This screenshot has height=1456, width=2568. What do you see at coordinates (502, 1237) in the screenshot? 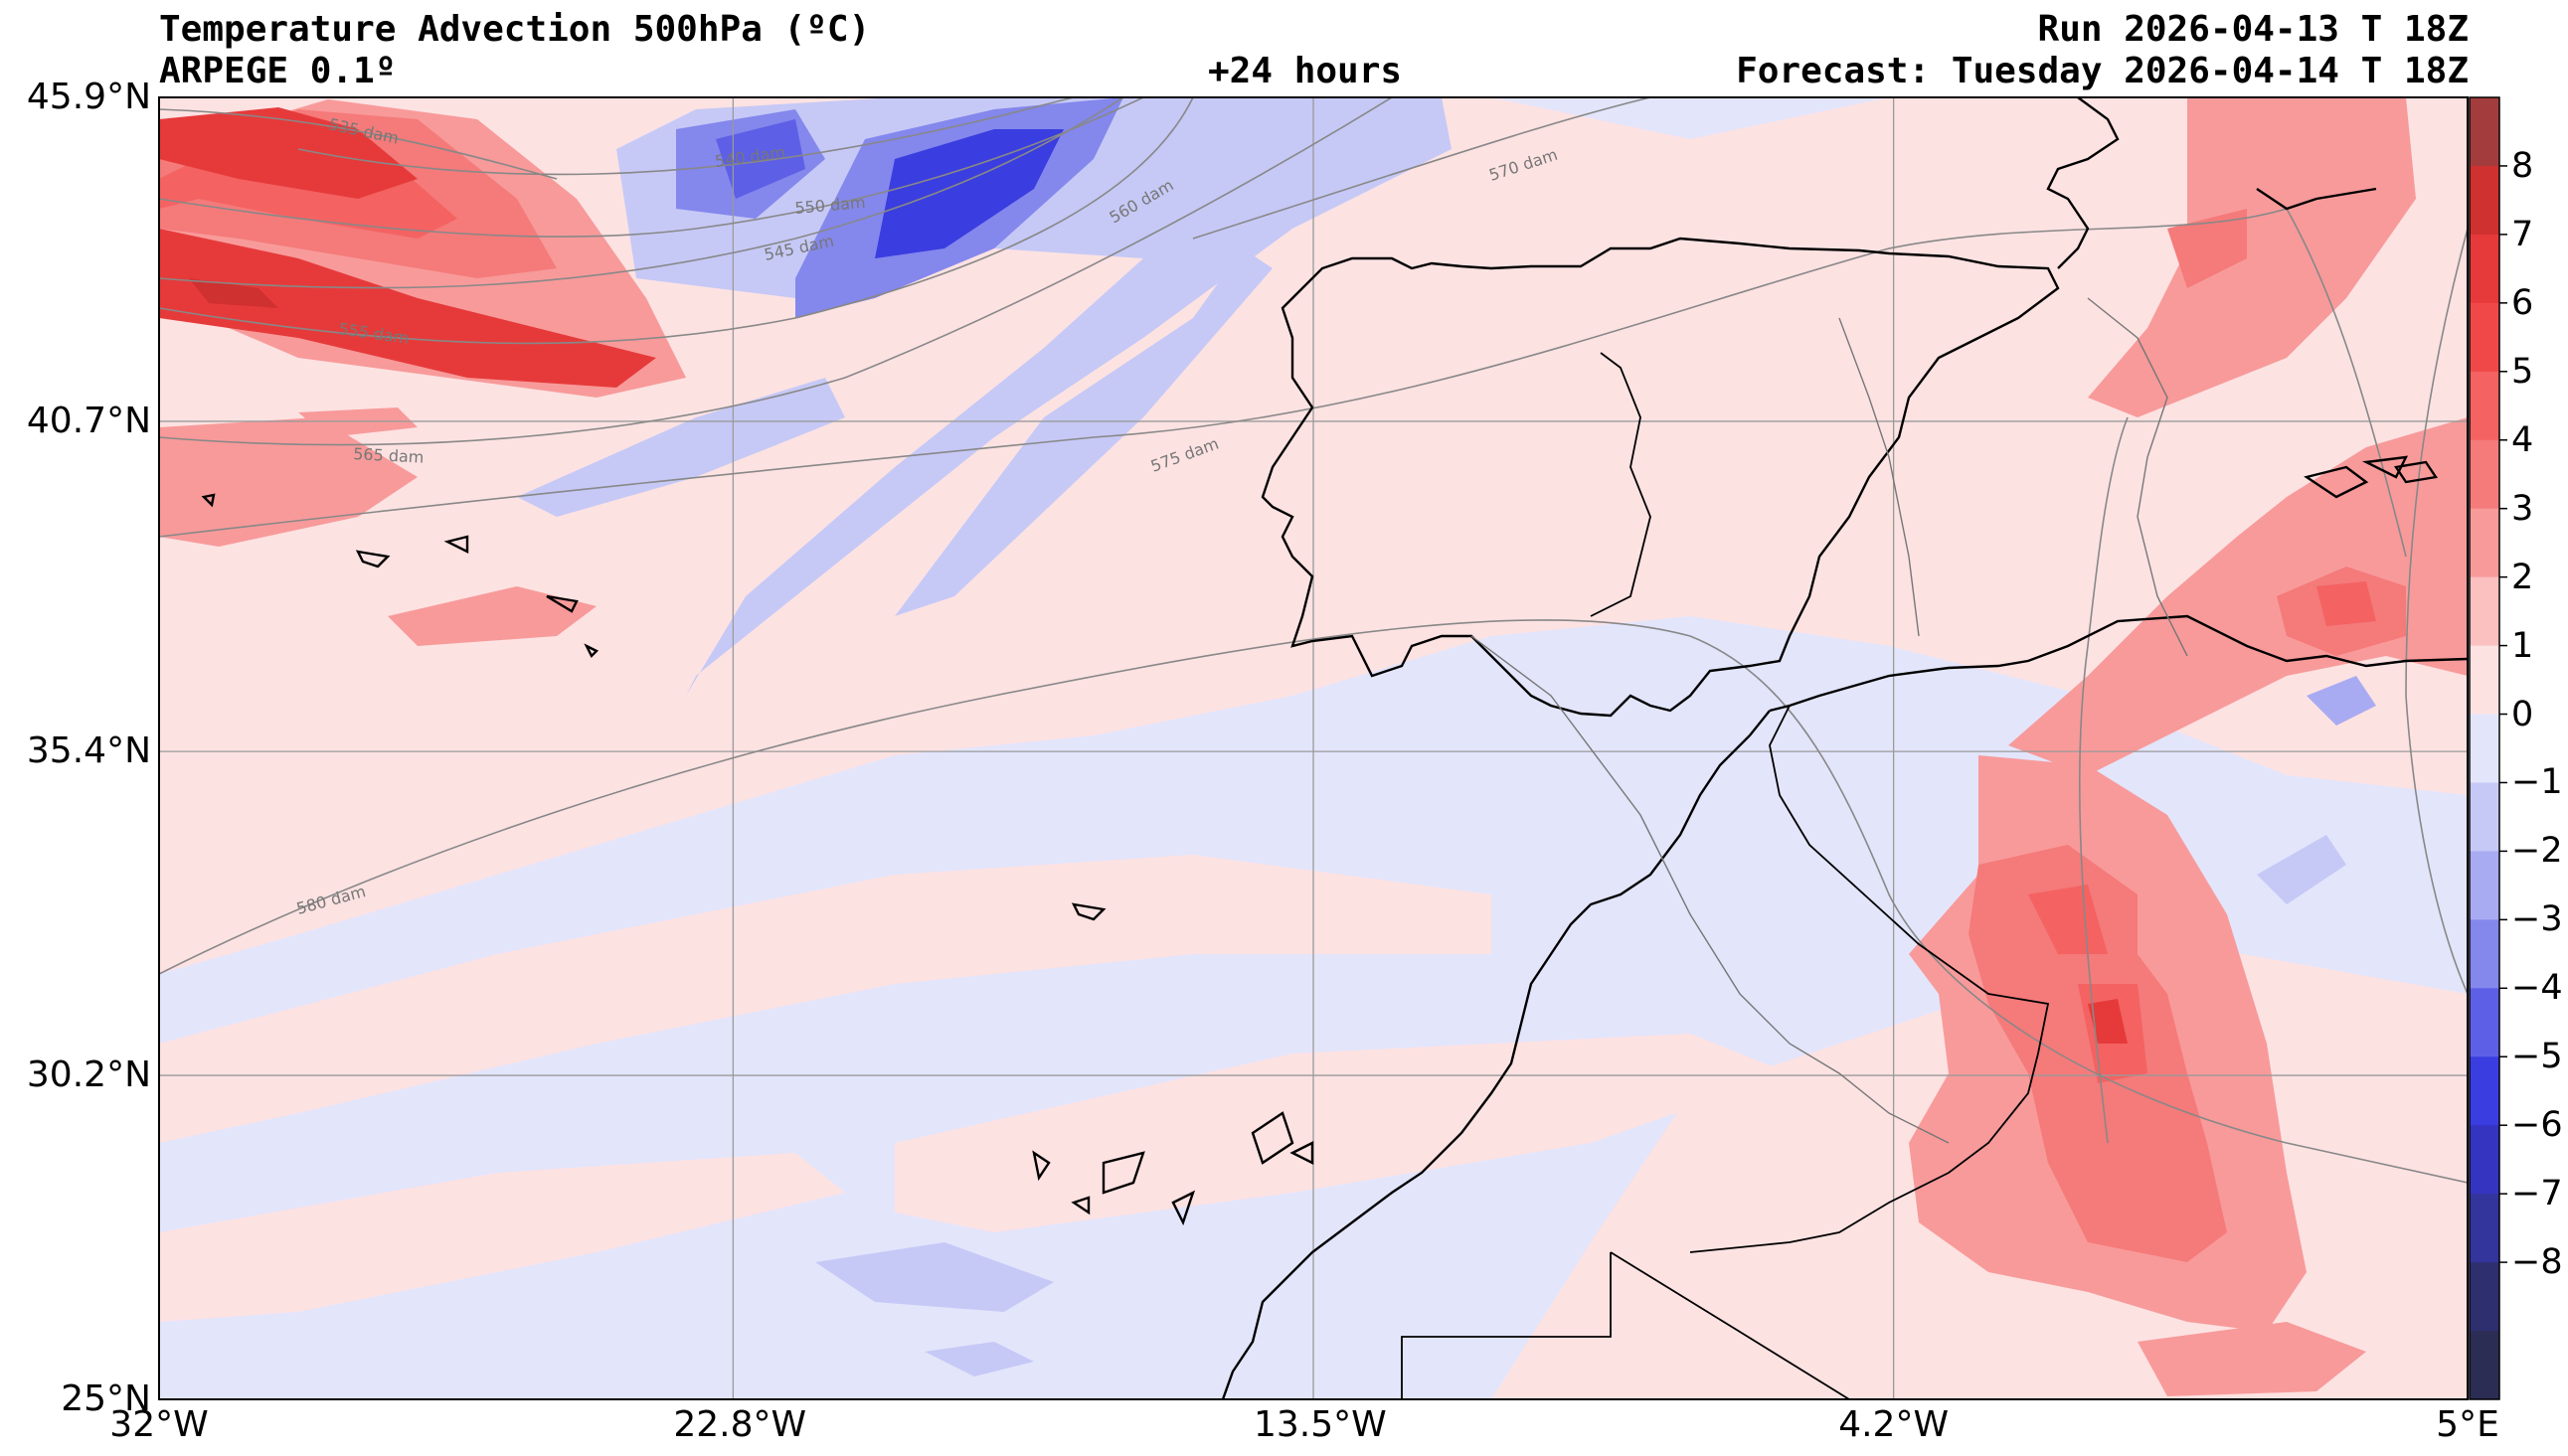
I see `warm-streak-southwest` at bounding box center [502, 1237].